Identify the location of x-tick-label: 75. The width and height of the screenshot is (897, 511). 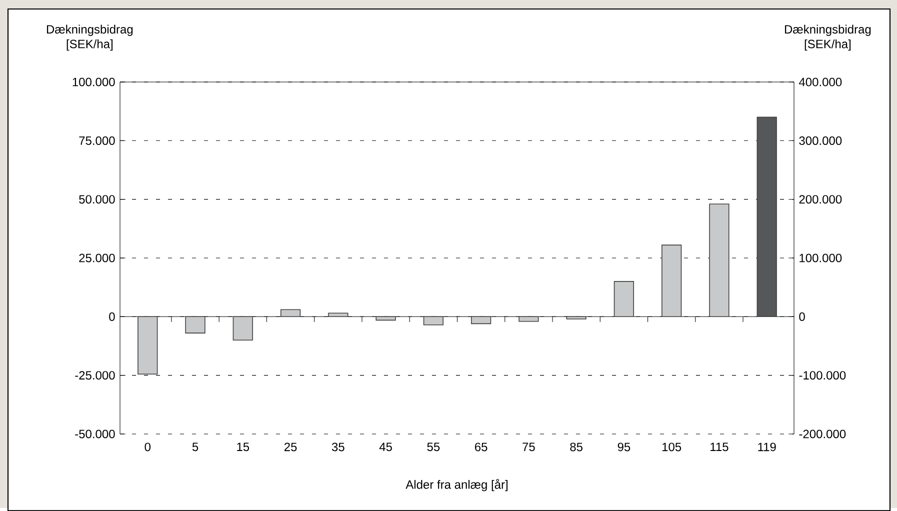
(528, 446).